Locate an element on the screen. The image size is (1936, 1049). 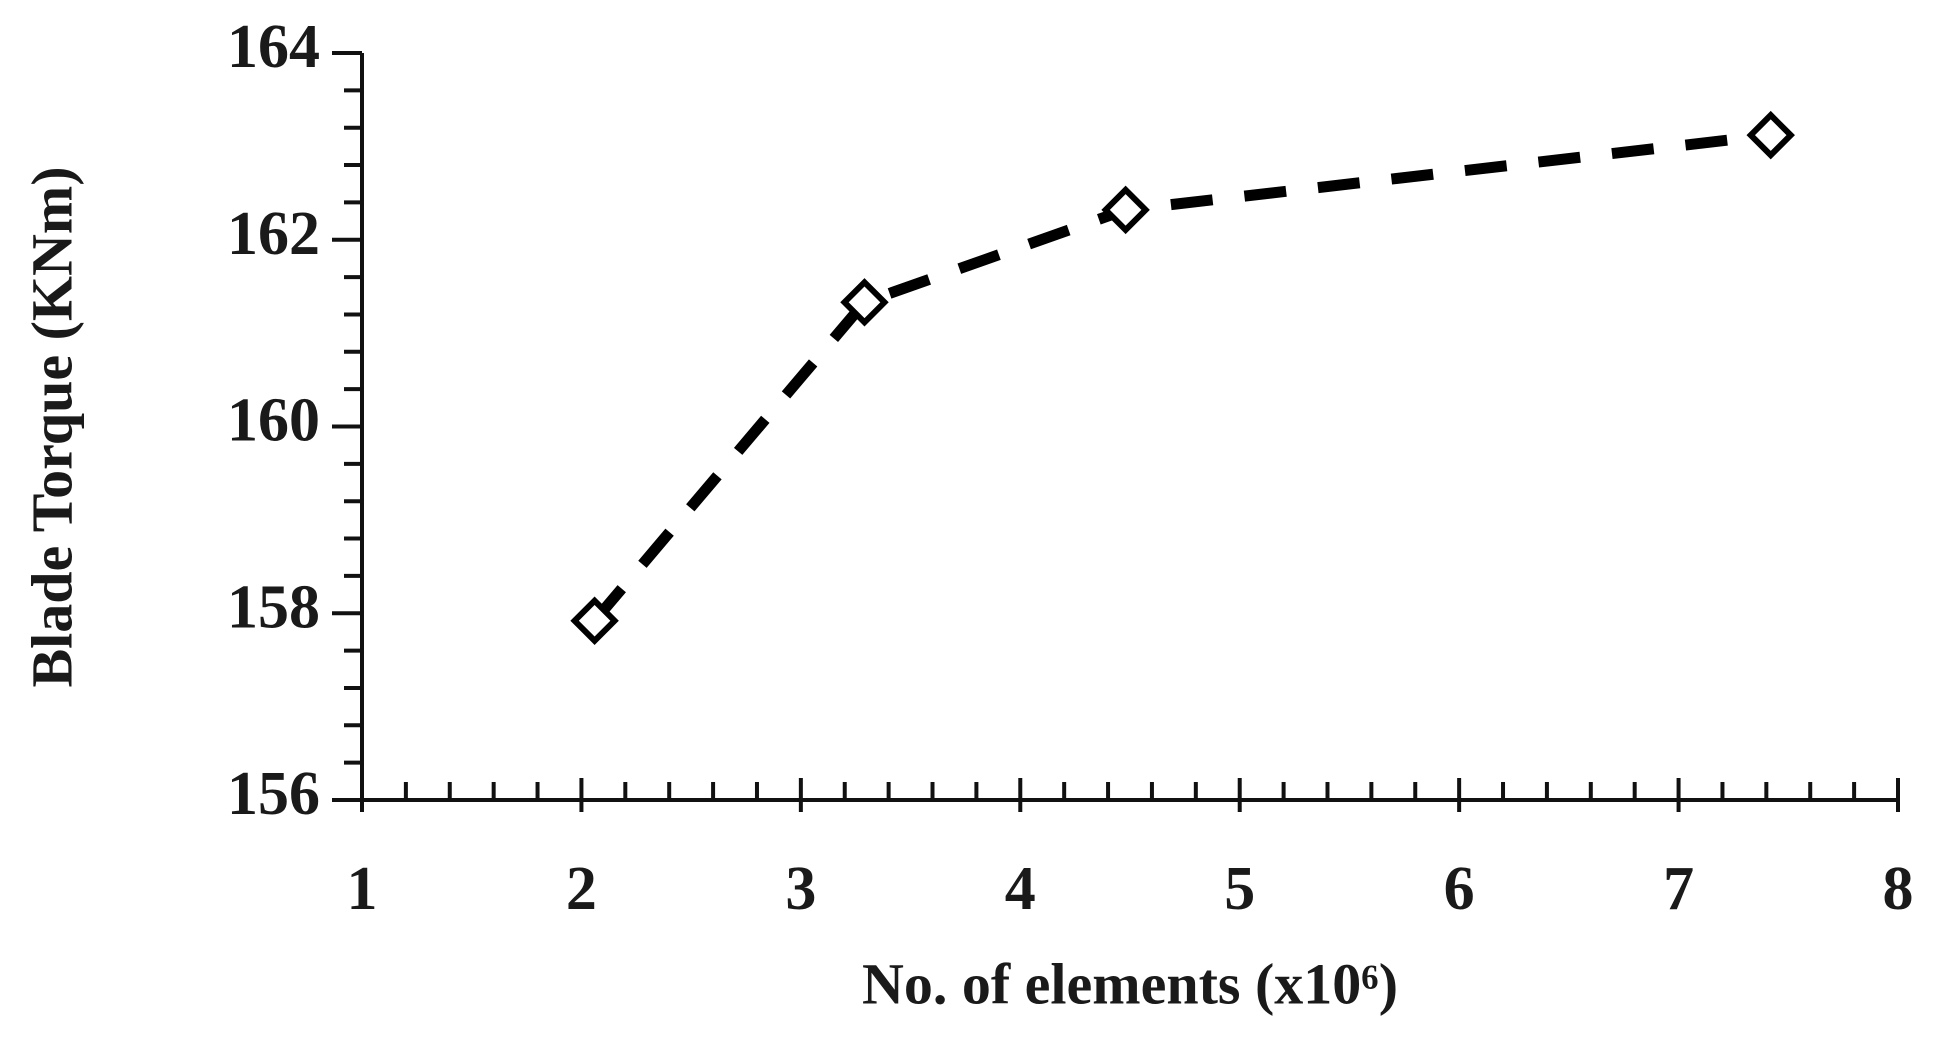
y-tick-label: 158 is located at coordinates (273, 607).